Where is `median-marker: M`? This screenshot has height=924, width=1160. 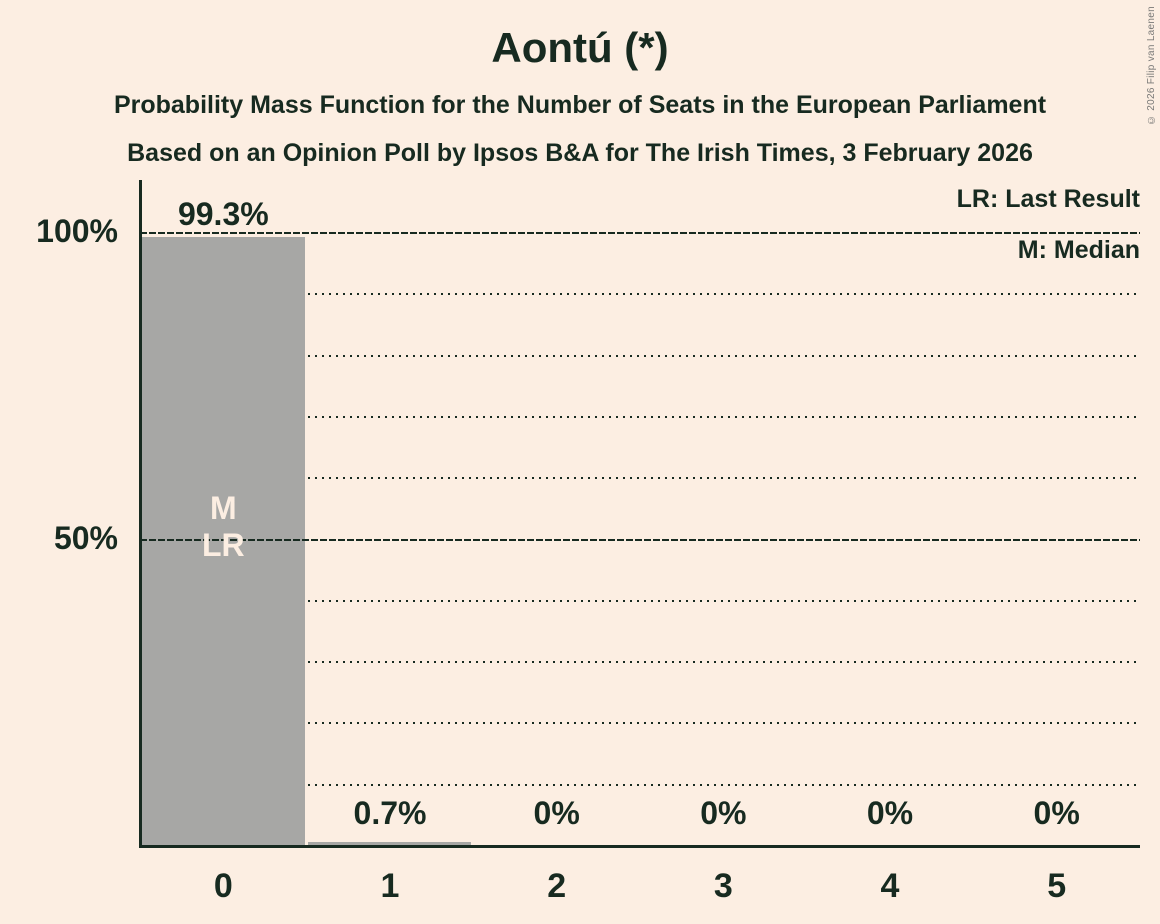 median-marker: M is located at coordinates (223, 508).